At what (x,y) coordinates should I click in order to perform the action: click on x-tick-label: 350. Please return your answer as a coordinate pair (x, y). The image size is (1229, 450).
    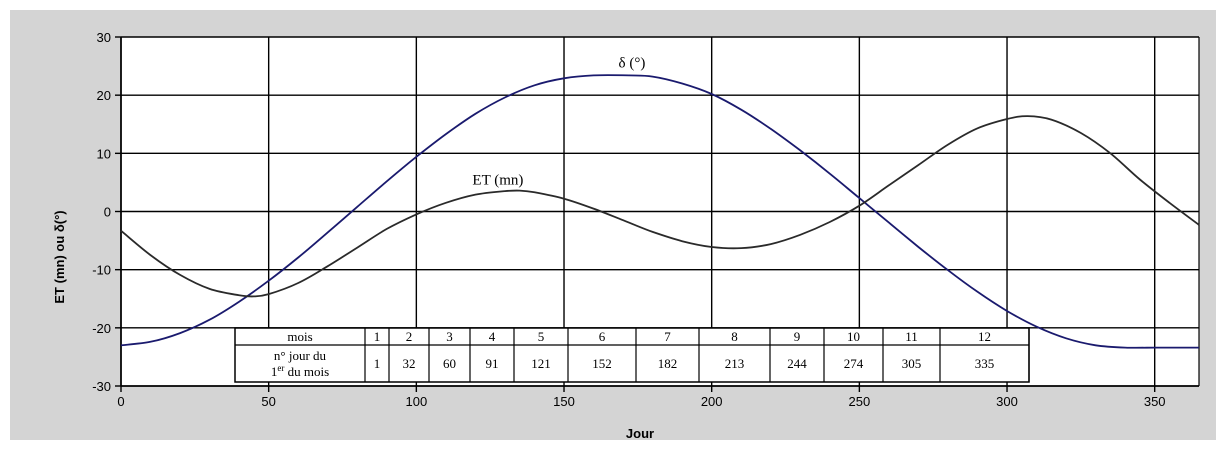
    Looking at the image, I should click on (1155, 401).